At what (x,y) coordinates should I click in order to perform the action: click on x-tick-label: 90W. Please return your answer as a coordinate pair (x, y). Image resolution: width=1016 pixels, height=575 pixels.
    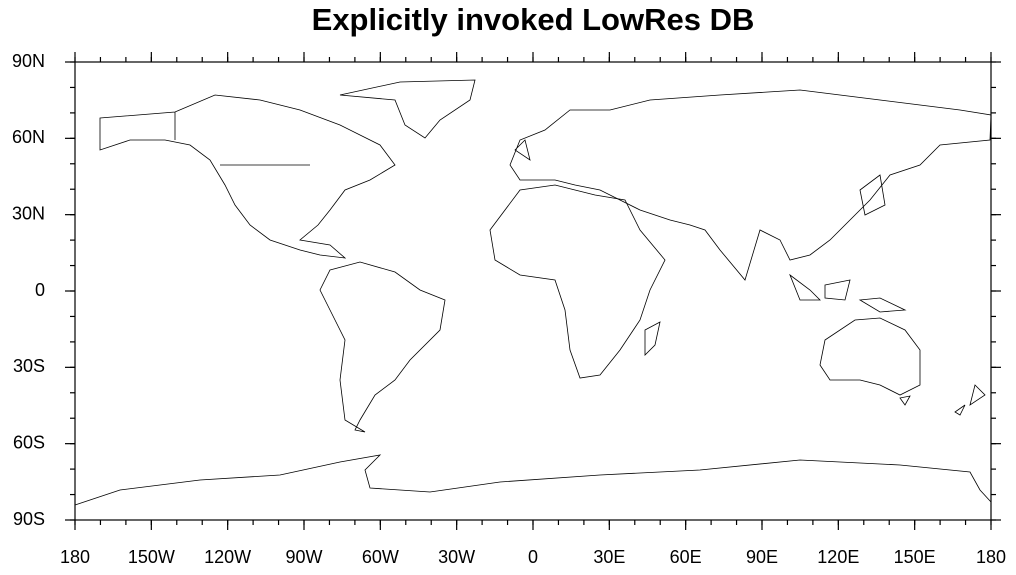
    Looking at the image, I should click on (303, 557).